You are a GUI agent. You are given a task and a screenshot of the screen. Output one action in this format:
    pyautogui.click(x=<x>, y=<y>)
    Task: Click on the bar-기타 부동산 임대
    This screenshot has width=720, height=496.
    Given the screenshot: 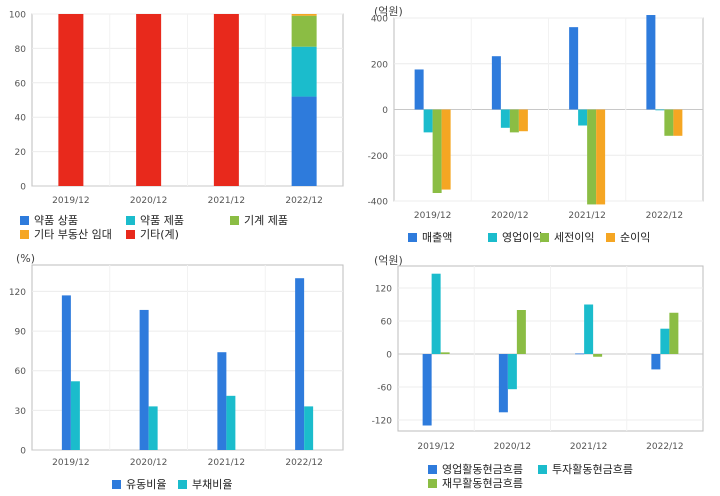 What is the action you would take?
    pyautogui.click(x=304, y=15)
    